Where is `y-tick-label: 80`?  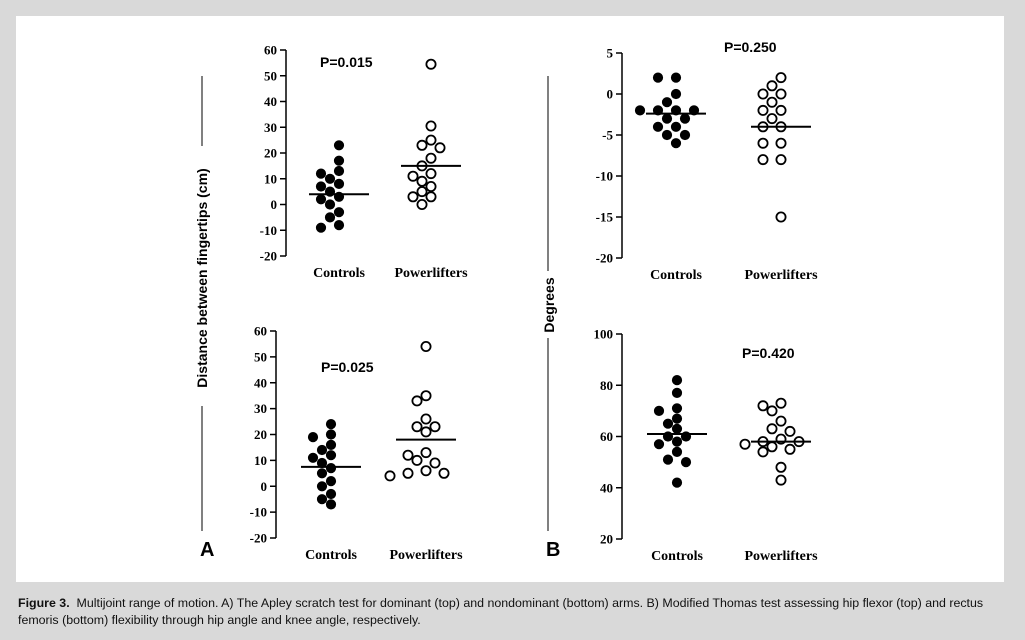 y-tick-label: 80 is located at coordinates (606, 385).